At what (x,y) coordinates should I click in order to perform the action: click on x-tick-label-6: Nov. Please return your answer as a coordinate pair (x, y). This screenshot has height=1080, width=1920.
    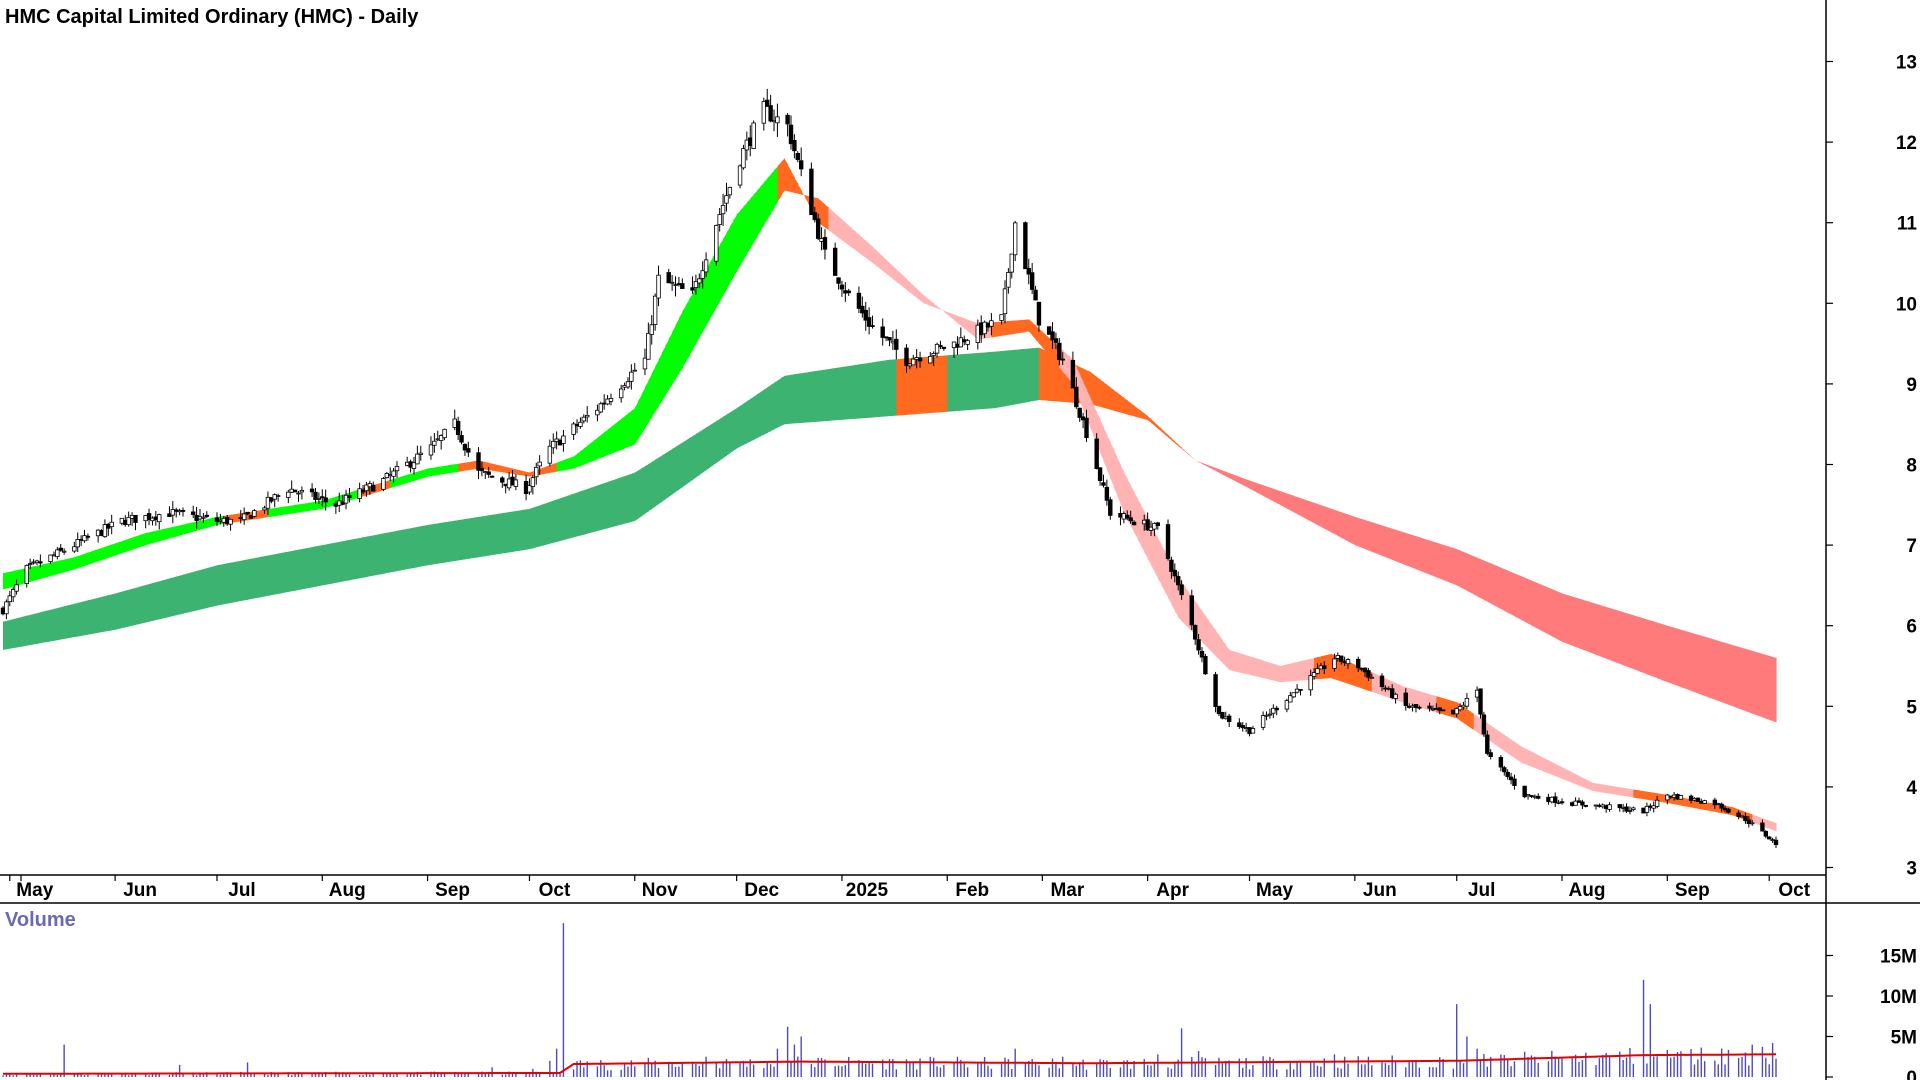
    Looking at the image, I should click on (660, 890).